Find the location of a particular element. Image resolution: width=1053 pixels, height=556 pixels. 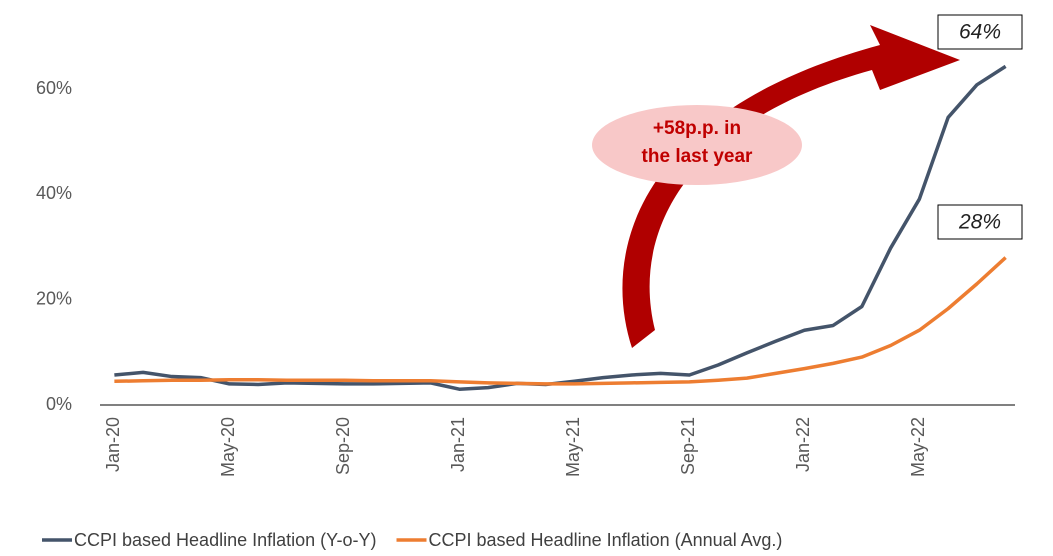

x-tick-label: May-21 is located at coordinates (573, 447).